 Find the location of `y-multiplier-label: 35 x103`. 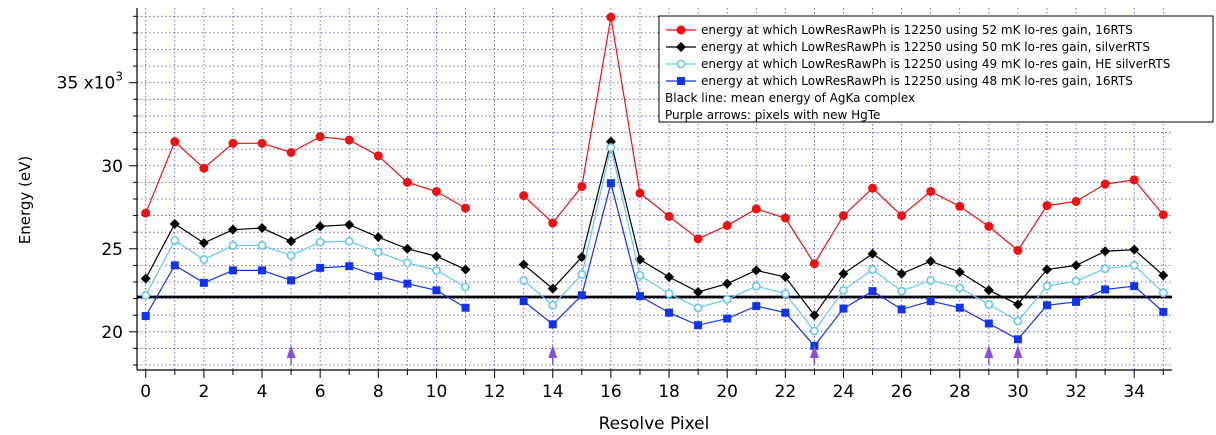

y-multiplier-label: 35 x103 is located at coordinates (90, 82).